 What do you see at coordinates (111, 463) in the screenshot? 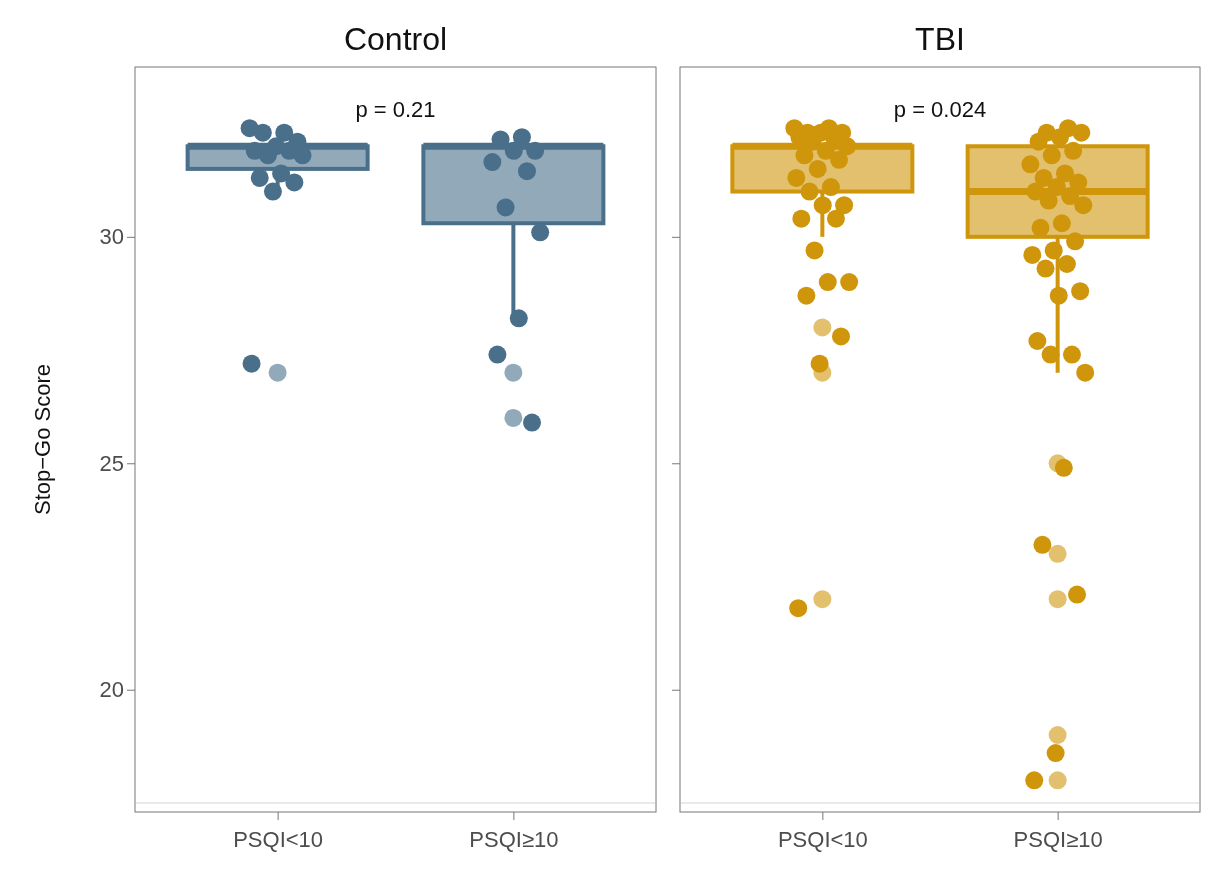
I see `y-tick-label: 25` at bounding box center [111, 463].